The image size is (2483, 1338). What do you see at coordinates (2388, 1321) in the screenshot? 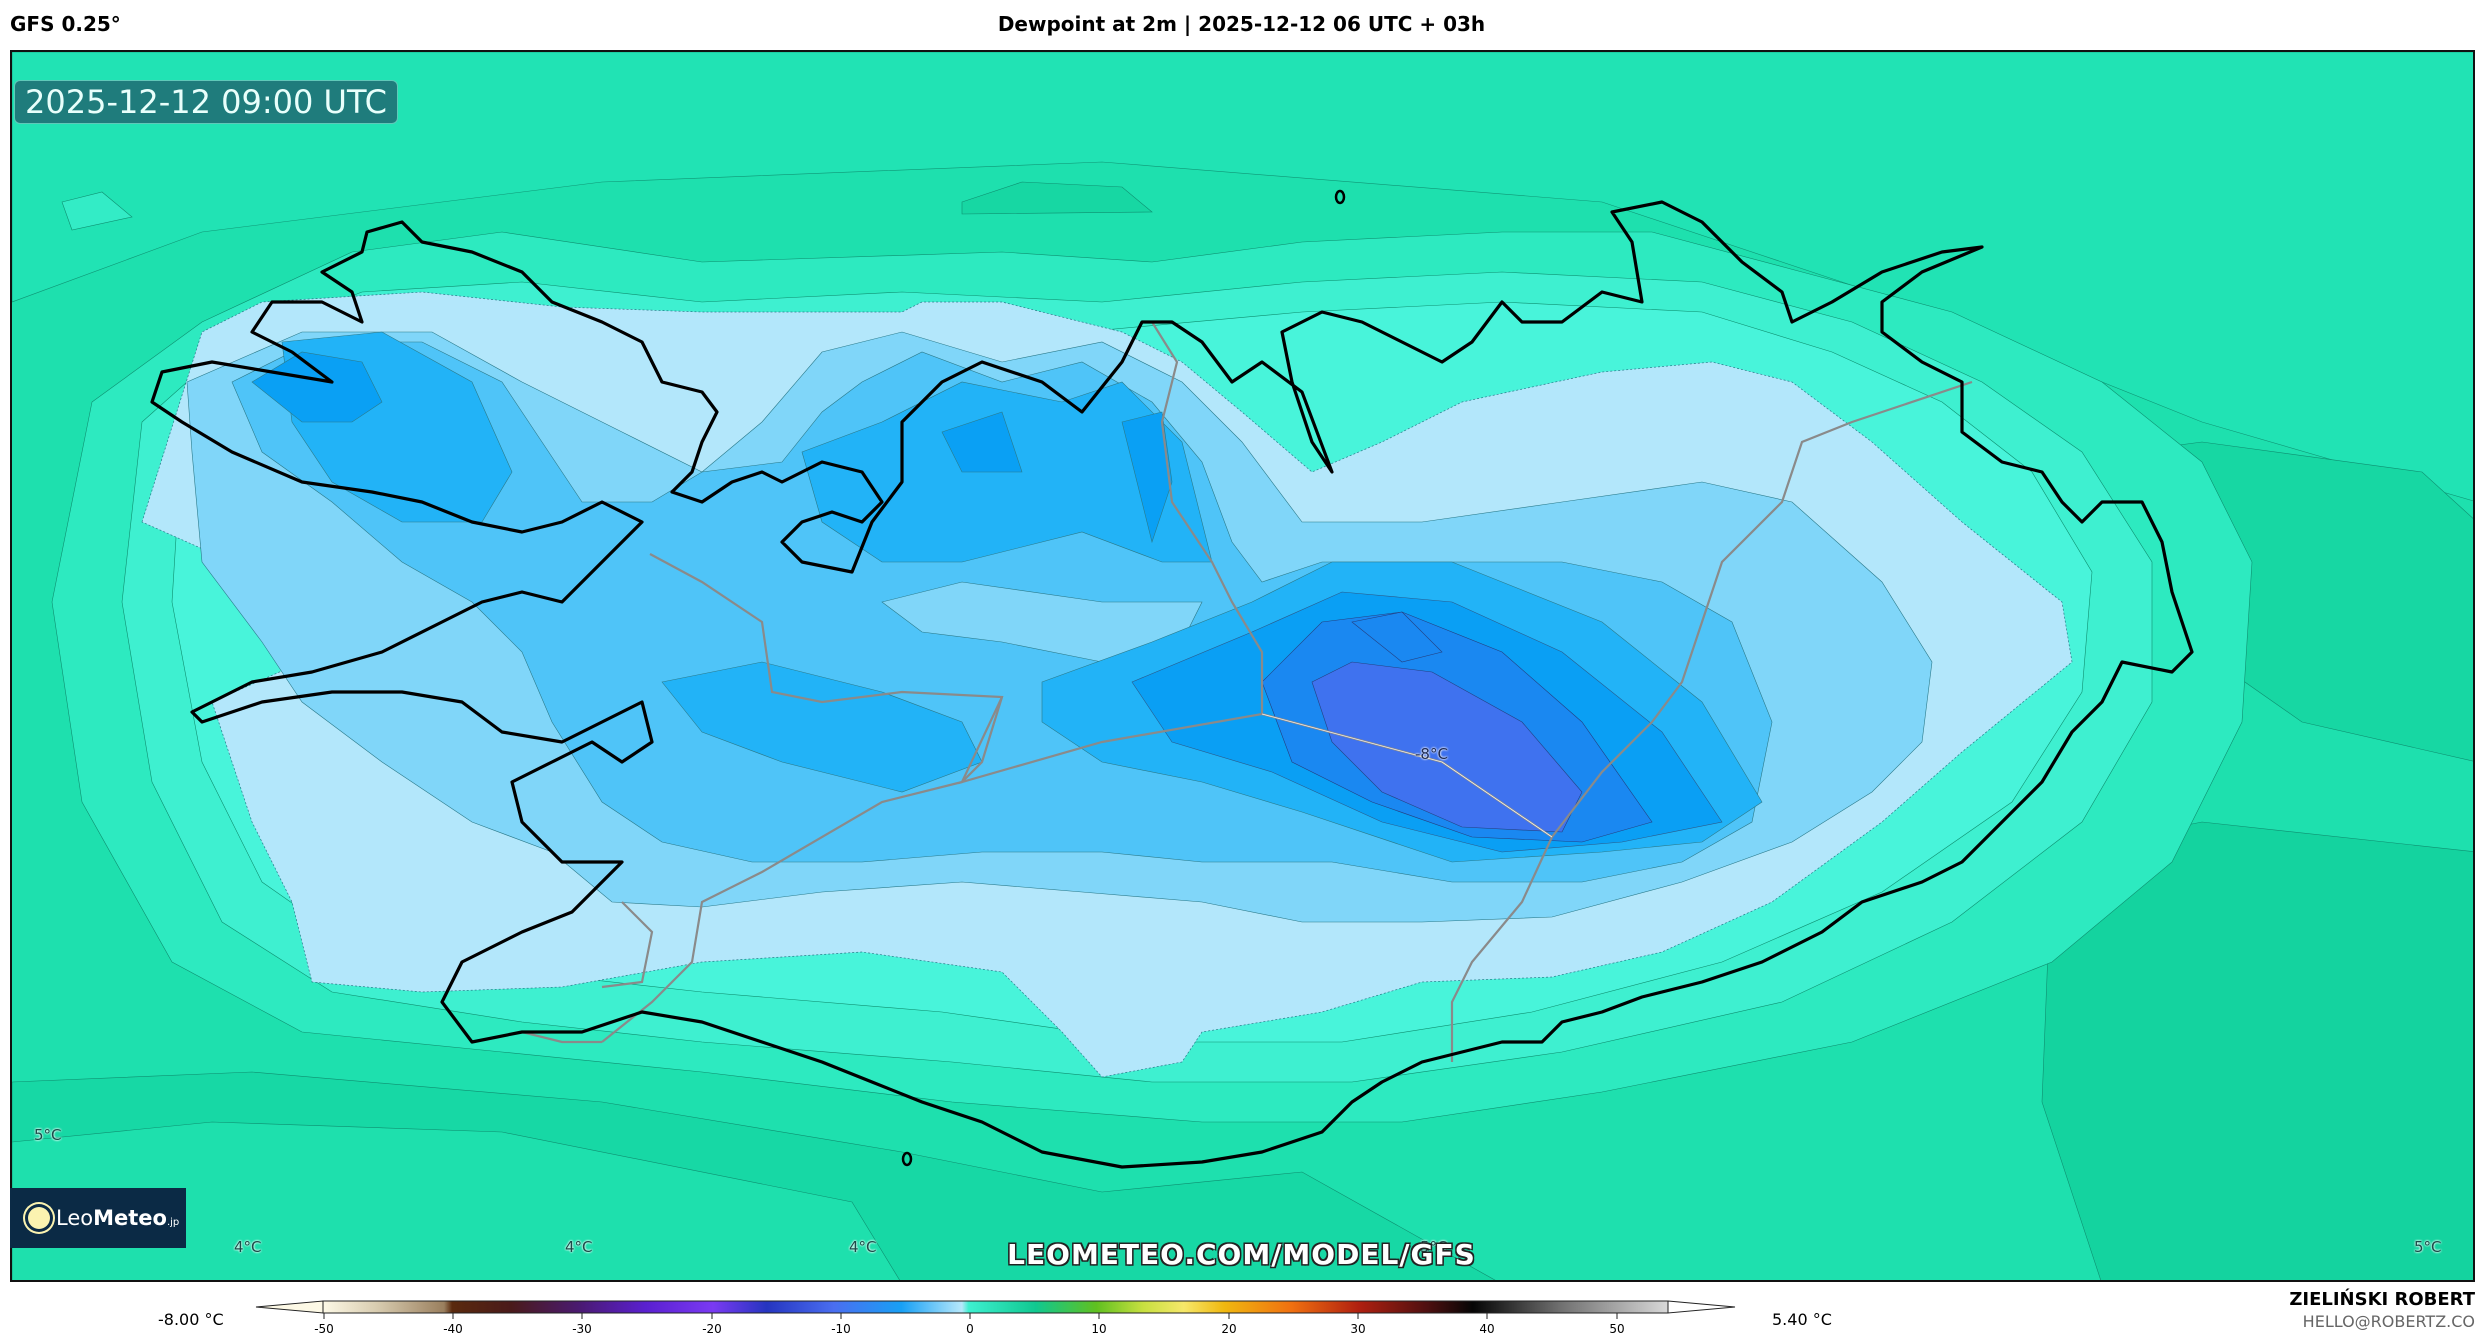
I see `author-email: HELLO@ROBERTZ.CO` at bounding box center [2388, 1321].